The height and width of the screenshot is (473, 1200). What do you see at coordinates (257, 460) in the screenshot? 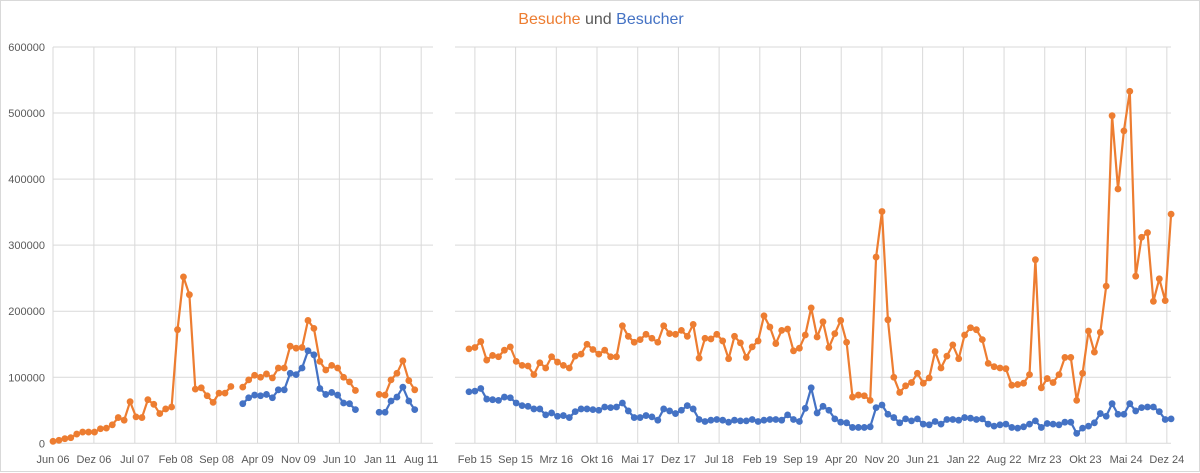
I see `x-tick-label: Apr 09` at bounding box center [257, 460].